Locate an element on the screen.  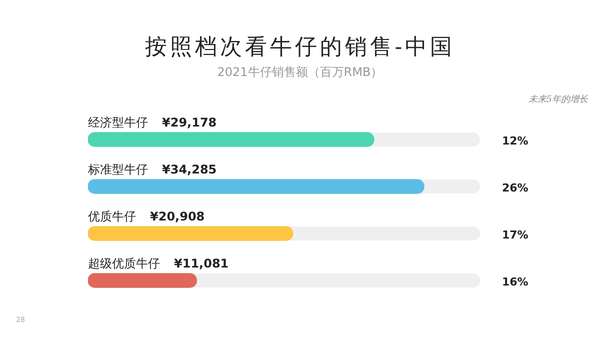
text: 16% is located at coordinates (515, 281).